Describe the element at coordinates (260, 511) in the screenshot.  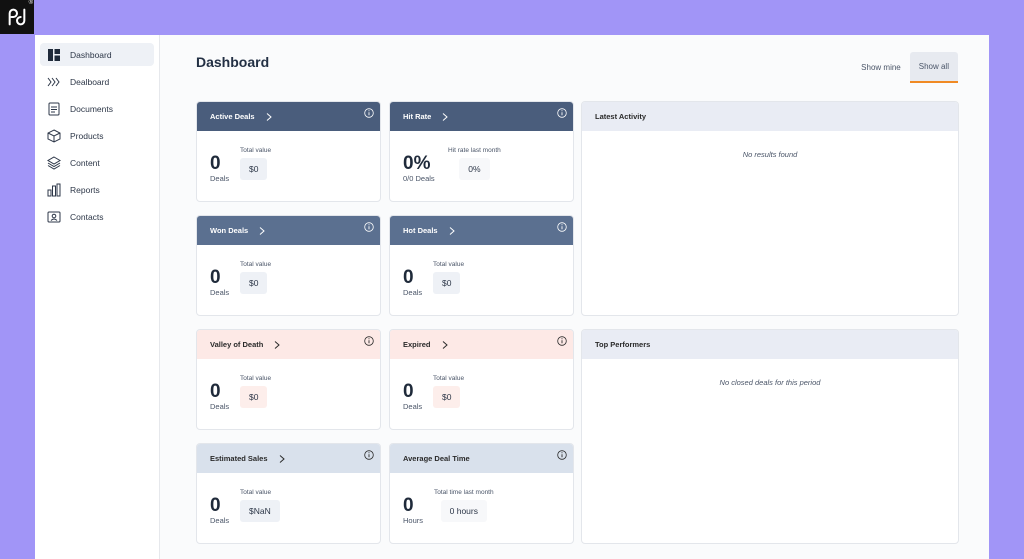
I see `sub-metric-value: $NaN` at that location.